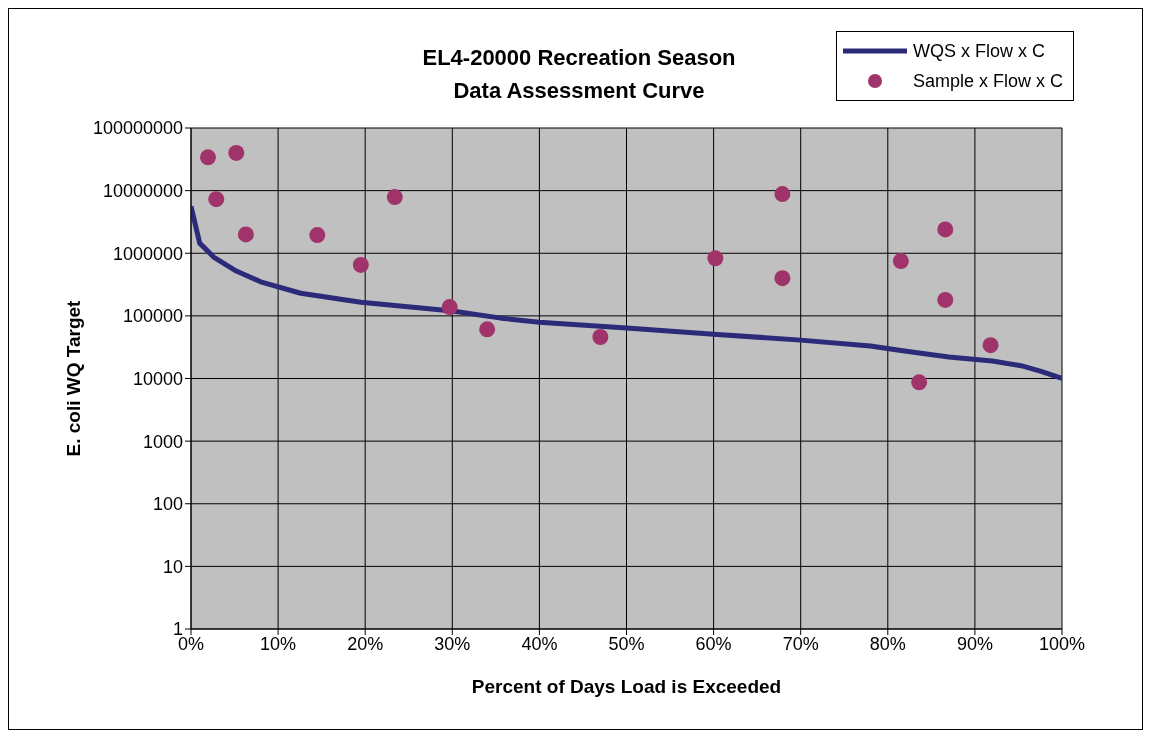 This screenshot has height=738, width=1151. I want to click on y-tick-label: 10000000, so click(142, 191).